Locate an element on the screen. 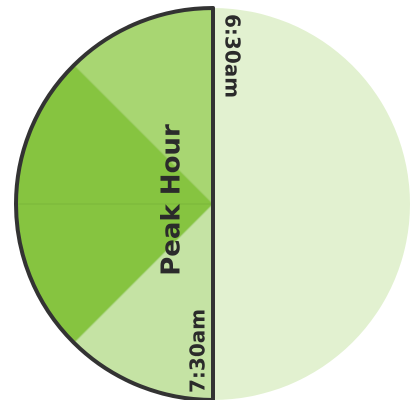 The image size is (414, 400). start-time-label: 6:30am is located at coordinates (233, 56).